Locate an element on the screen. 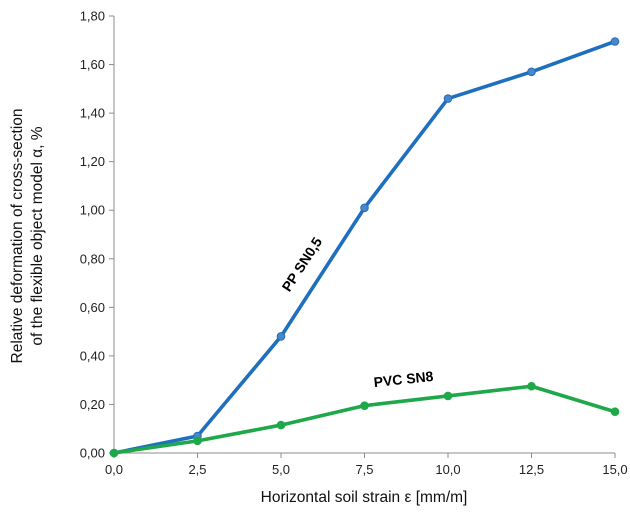 Image resolution: width=630 pixels, height=516 pixels. x-tick-label: 7,5 is located at coordinates (364, 469).